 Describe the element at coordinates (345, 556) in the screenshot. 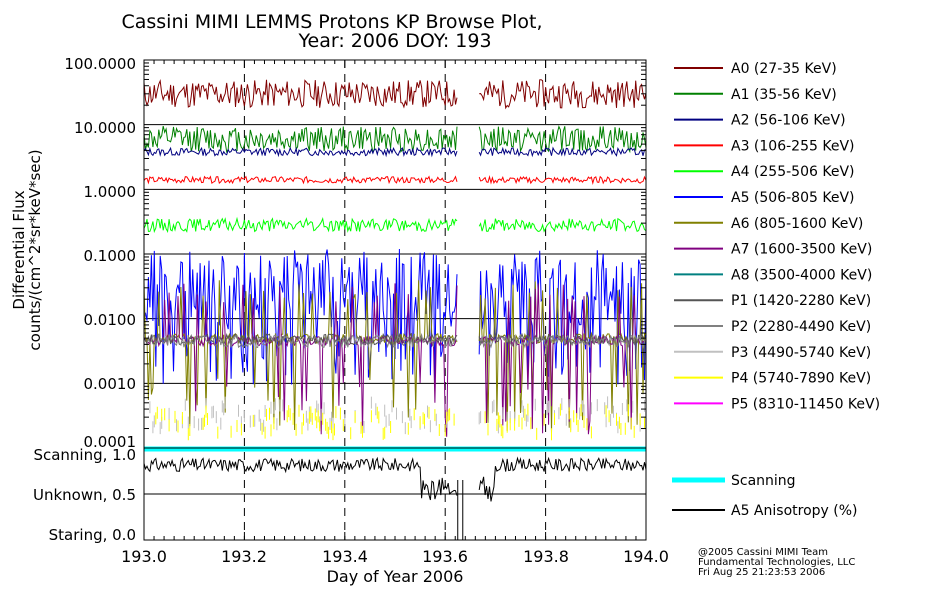

I see `xtick-label: 193.4` at that location.